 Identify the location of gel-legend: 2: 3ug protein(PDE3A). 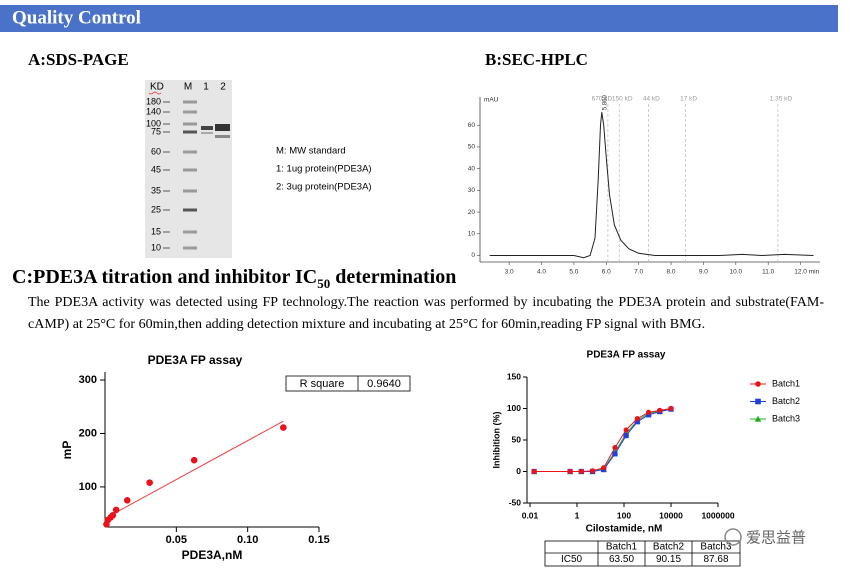
(324, 187).